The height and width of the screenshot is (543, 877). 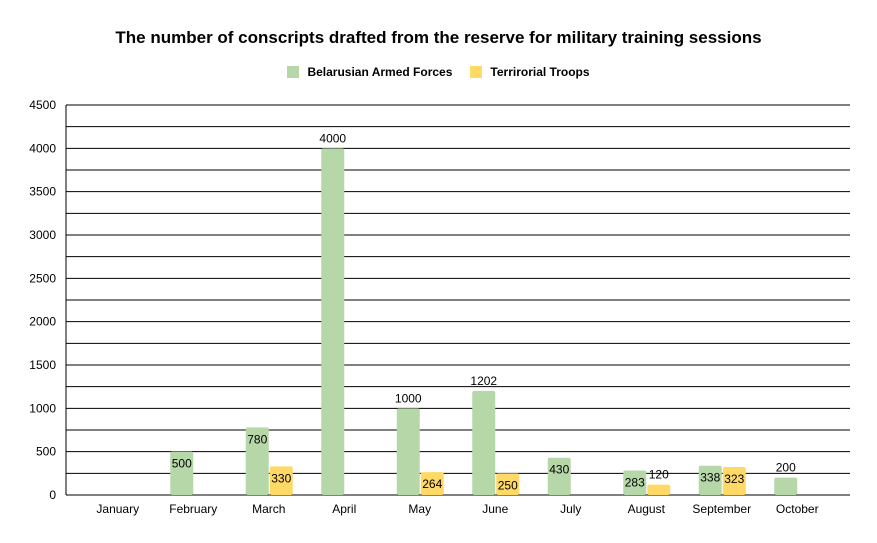 I want to click on legend-label: Terrirorial Troops, so click(x=540, y=72).